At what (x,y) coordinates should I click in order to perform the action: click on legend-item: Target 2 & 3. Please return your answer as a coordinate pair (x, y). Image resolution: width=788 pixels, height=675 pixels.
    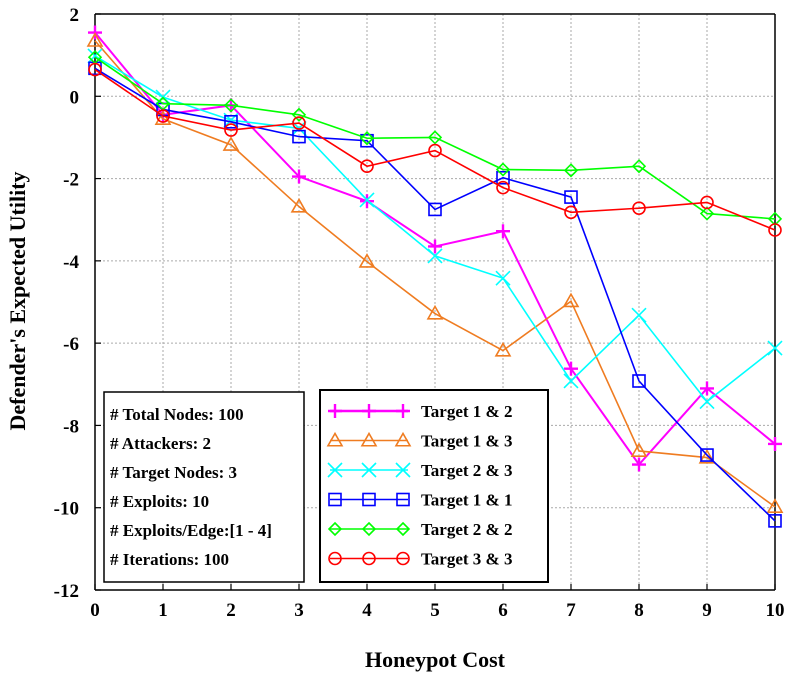
    Looking at the image, I should click on (419, 470).